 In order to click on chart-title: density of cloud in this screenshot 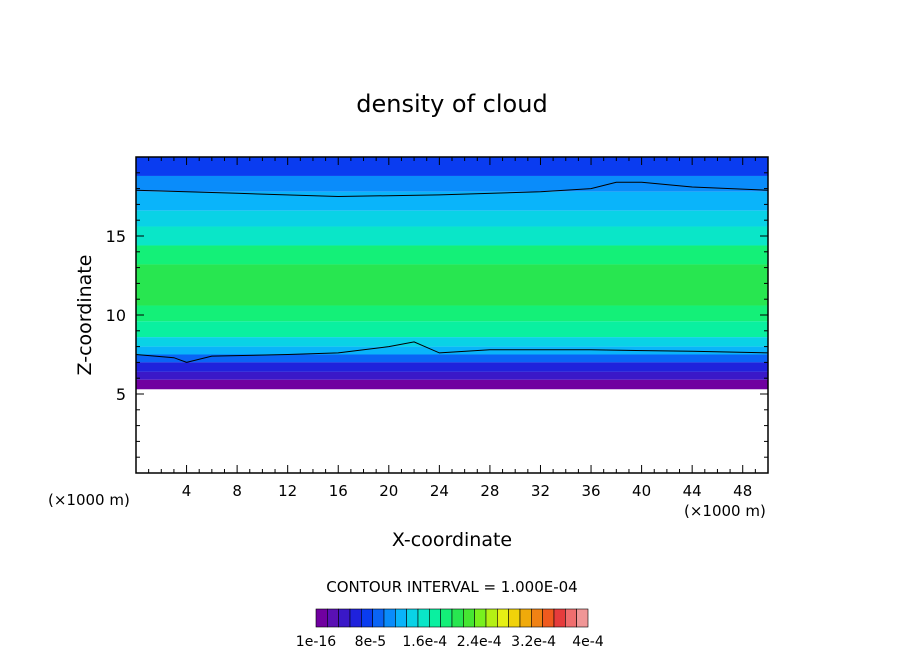, I will do `click(451, 104)`.